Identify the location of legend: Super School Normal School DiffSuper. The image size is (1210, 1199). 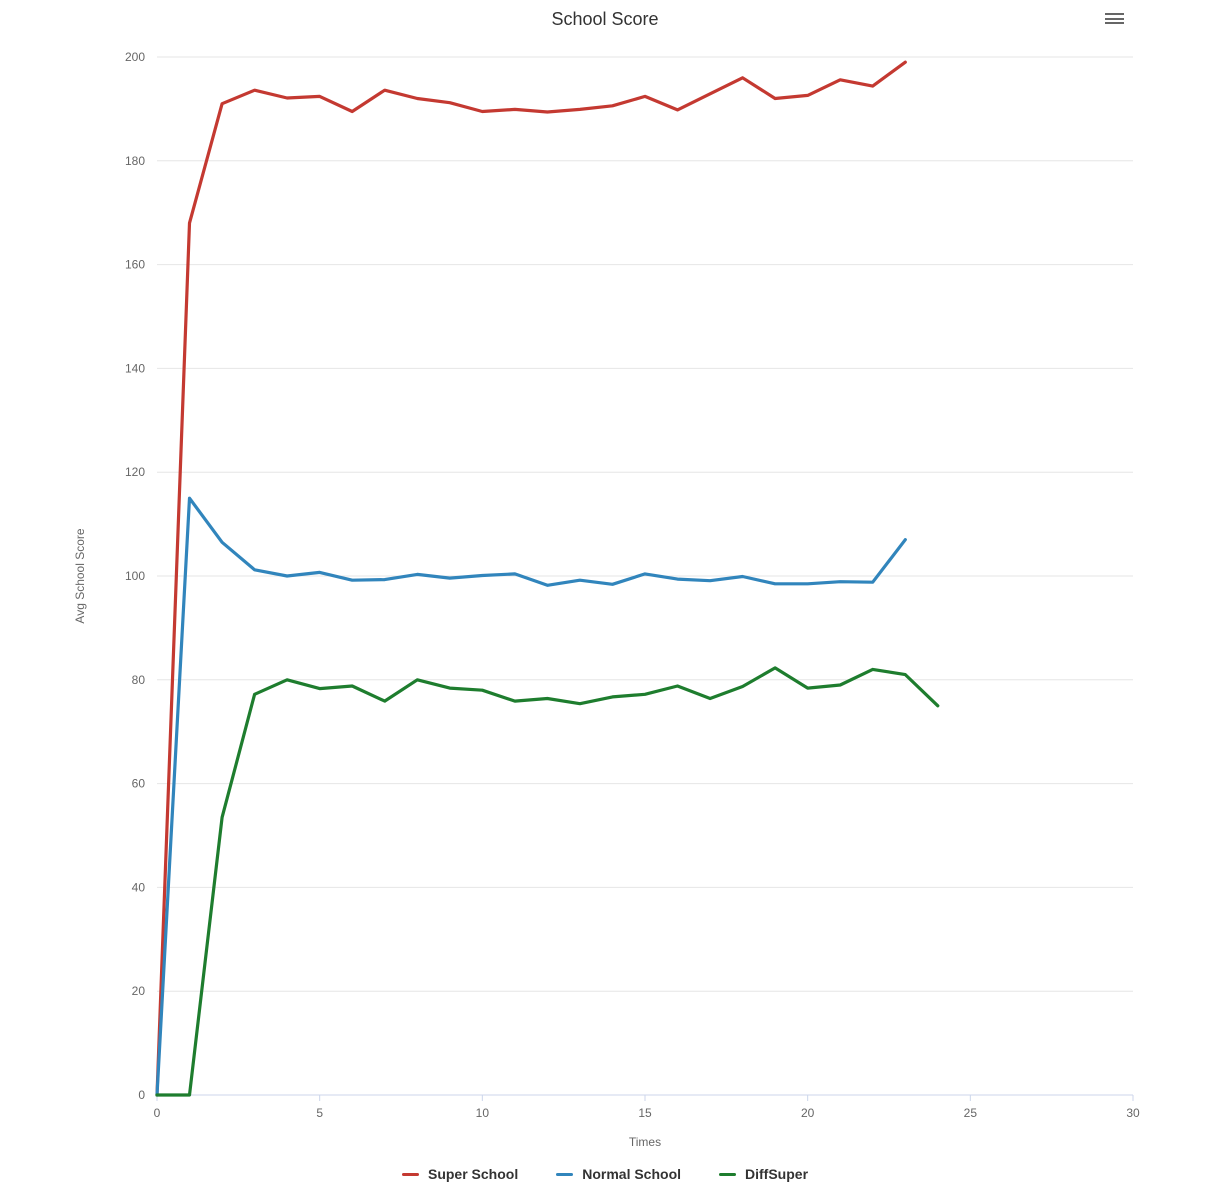
(605, 1174).